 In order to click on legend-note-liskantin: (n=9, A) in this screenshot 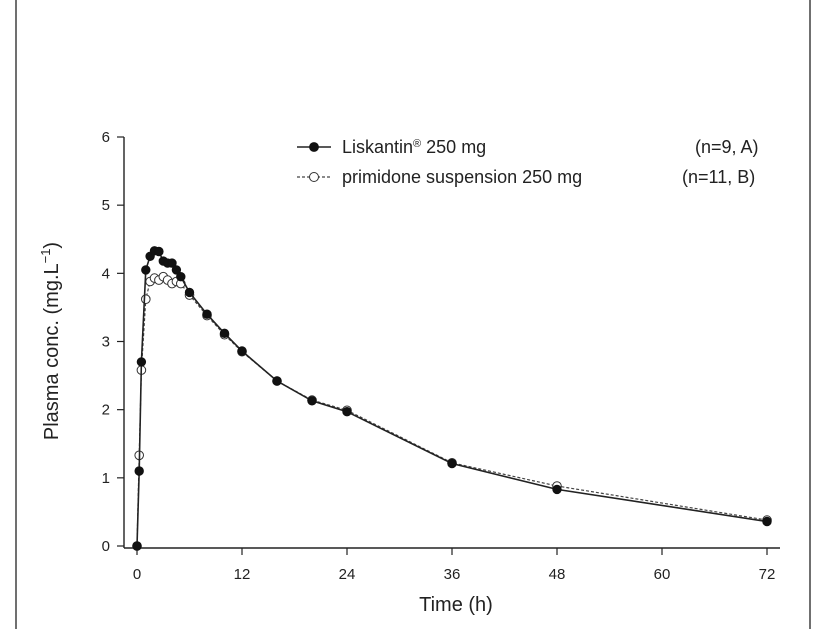, I will do `click(727, 147)`.